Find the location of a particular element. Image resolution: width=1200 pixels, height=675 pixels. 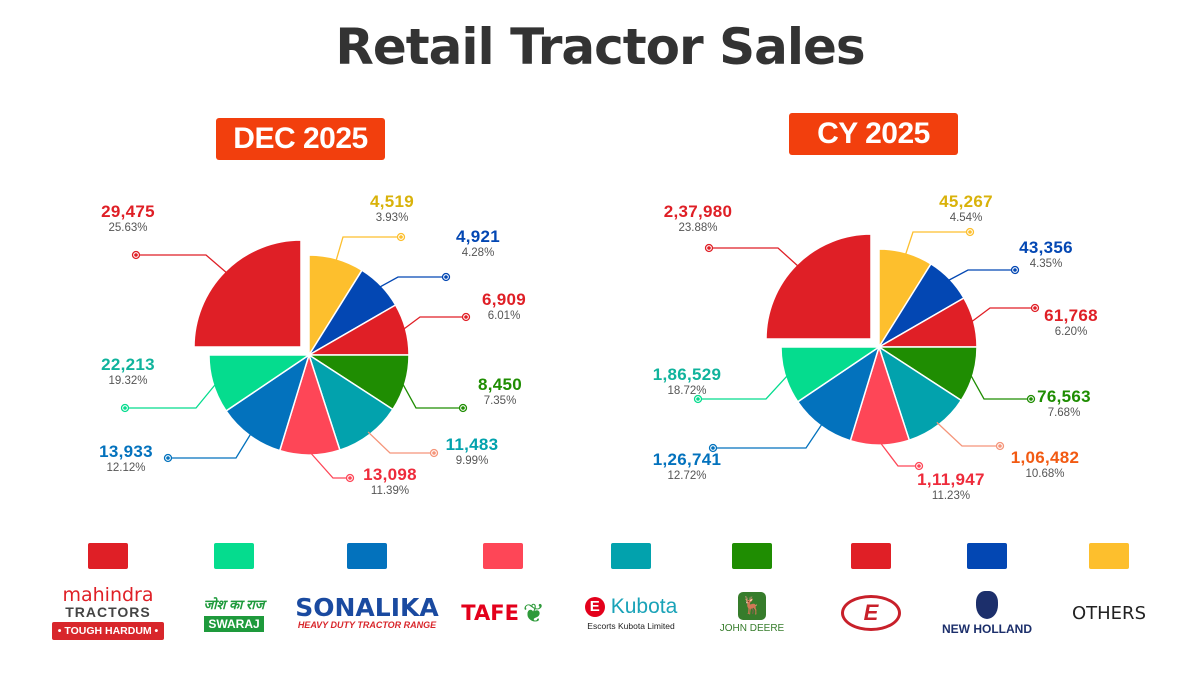

slice-value: 4,519 is located at coordinates (392, 201).